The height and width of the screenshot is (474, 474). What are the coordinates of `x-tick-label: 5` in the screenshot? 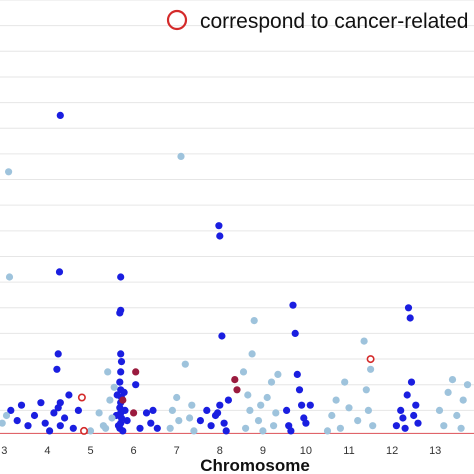 It's located at (90, 451).